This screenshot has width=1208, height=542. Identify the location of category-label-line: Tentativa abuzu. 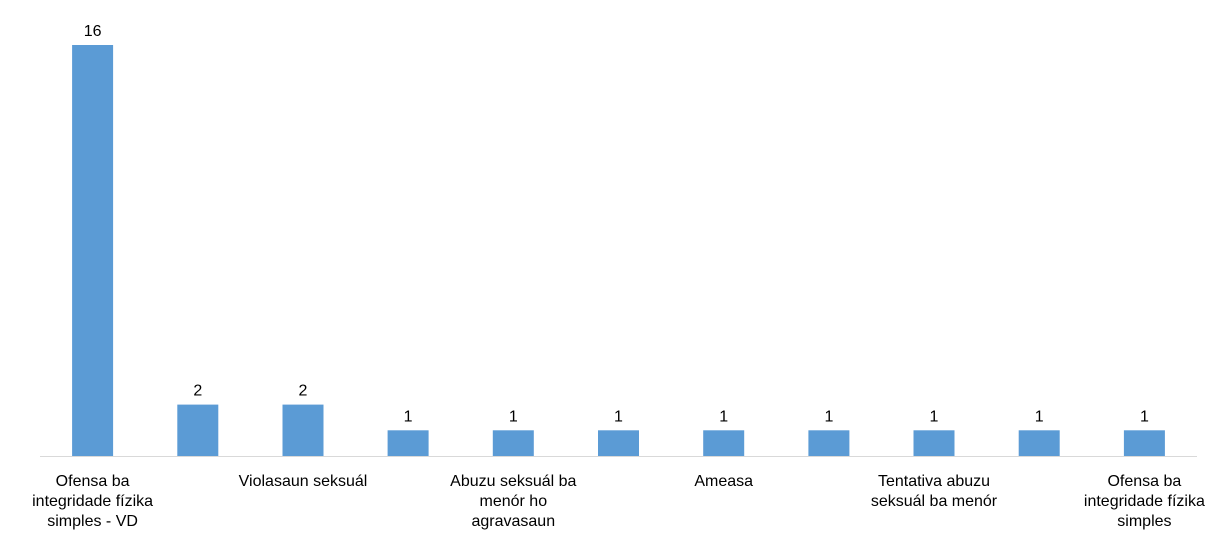
(934, 481).